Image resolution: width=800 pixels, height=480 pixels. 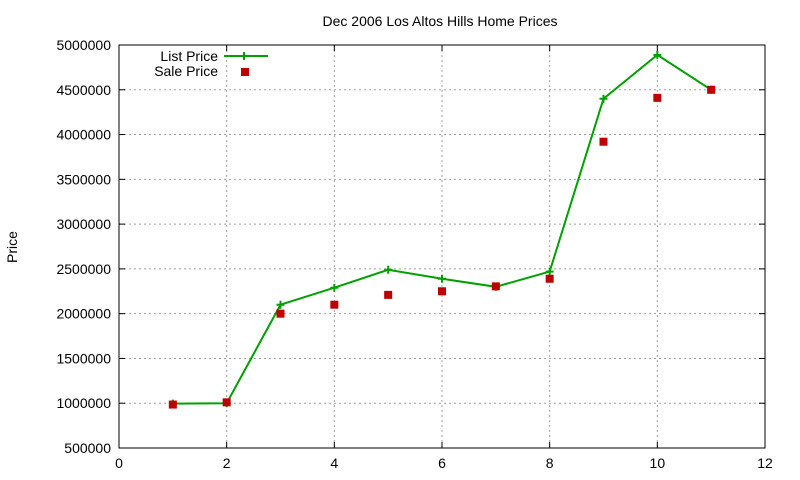 What do you see at coordinates (334, 463) in the screenshot?
I see `x-tick-label: 4` at bounding box center [334, 463].